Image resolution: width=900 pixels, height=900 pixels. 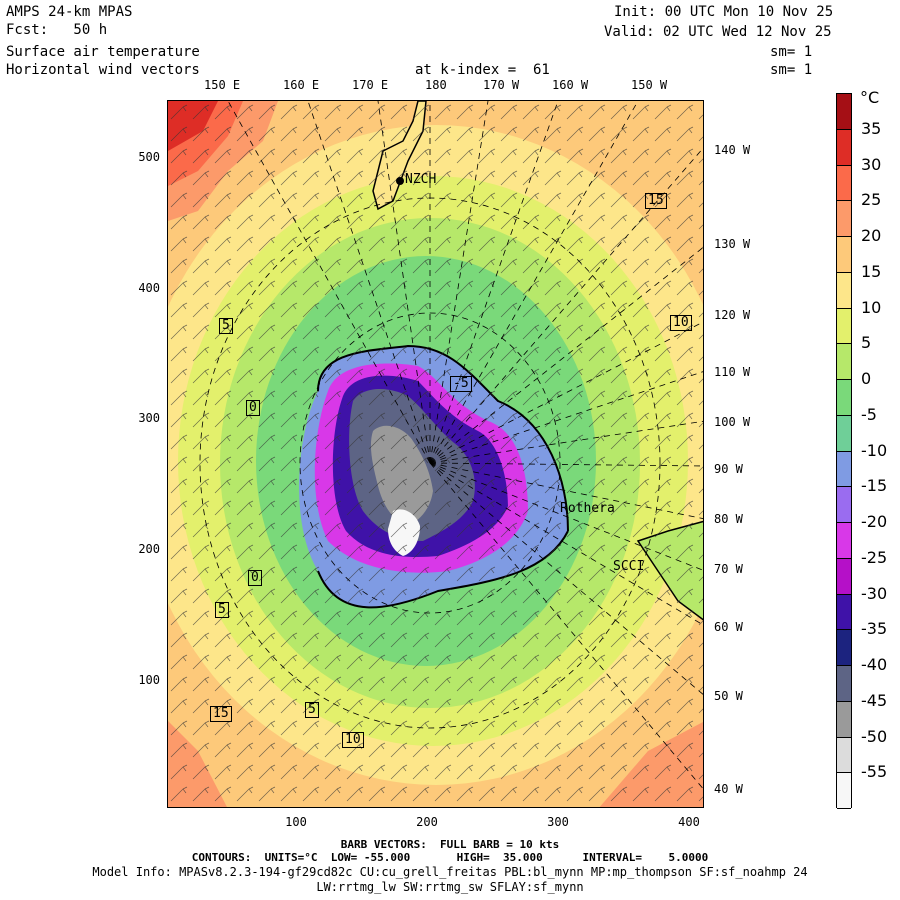 I want to click on contour-label-15-sw: 15, so click(x=221, y=714).